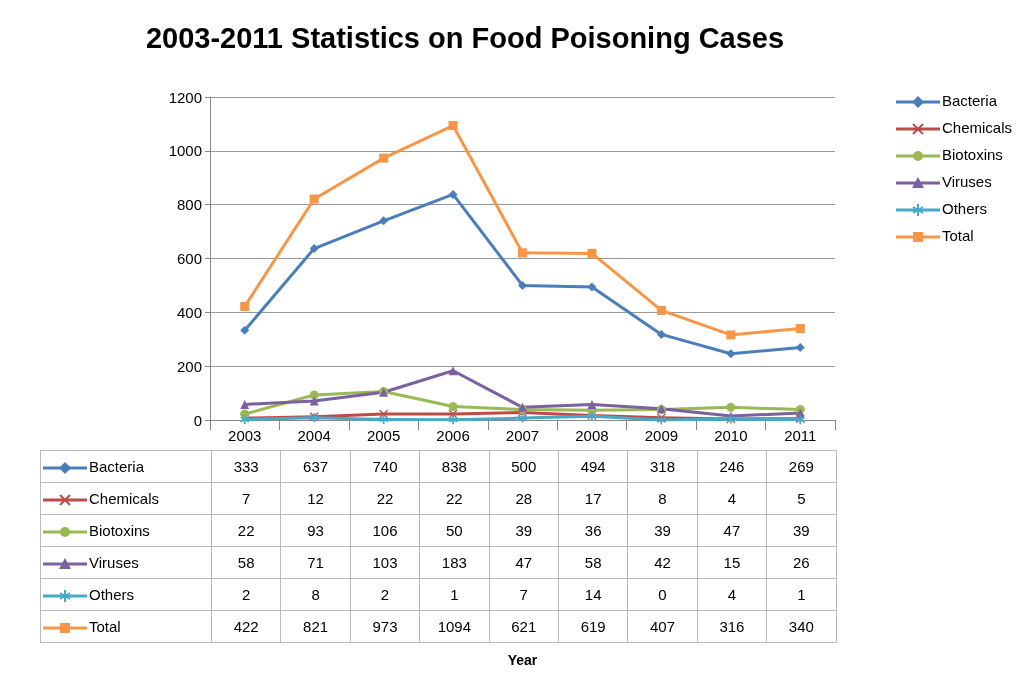 The height and width of the screenshot is (689, 1024). I want to click on x-tick-label: 2008, so click(592, 435).